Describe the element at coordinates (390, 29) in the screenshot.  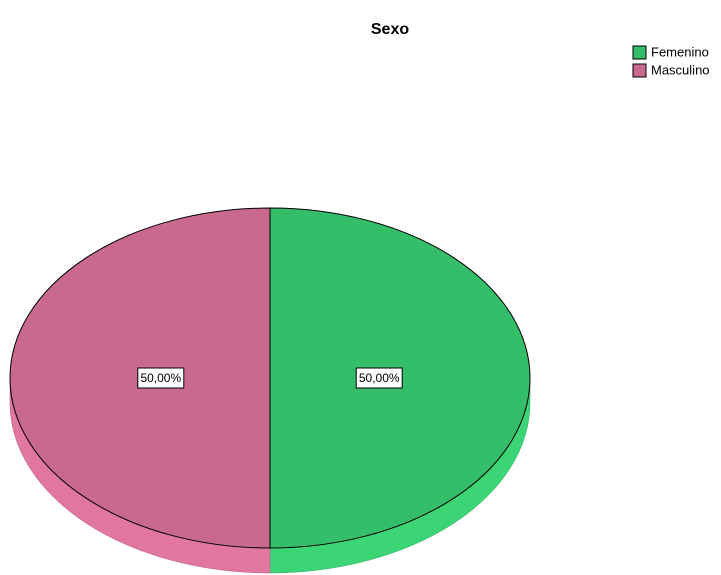
I see `chart-title: Sexo` at that location.